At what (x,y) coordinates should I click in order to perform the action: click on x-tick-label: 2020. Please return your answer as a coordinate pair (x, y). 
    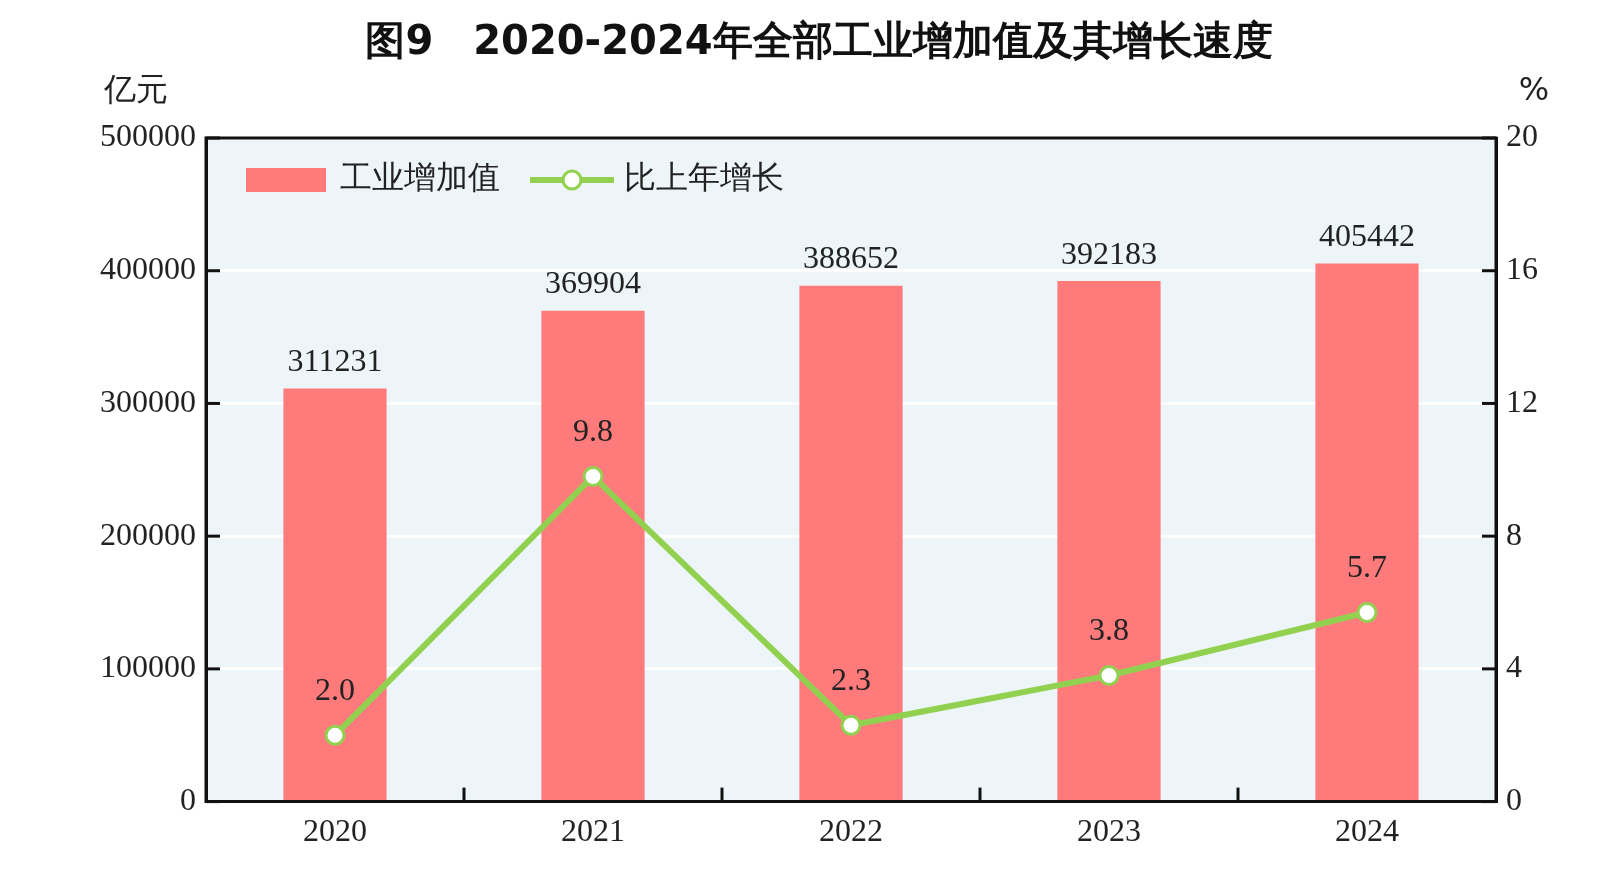
    Looking at the image, I should click on (335, 830).